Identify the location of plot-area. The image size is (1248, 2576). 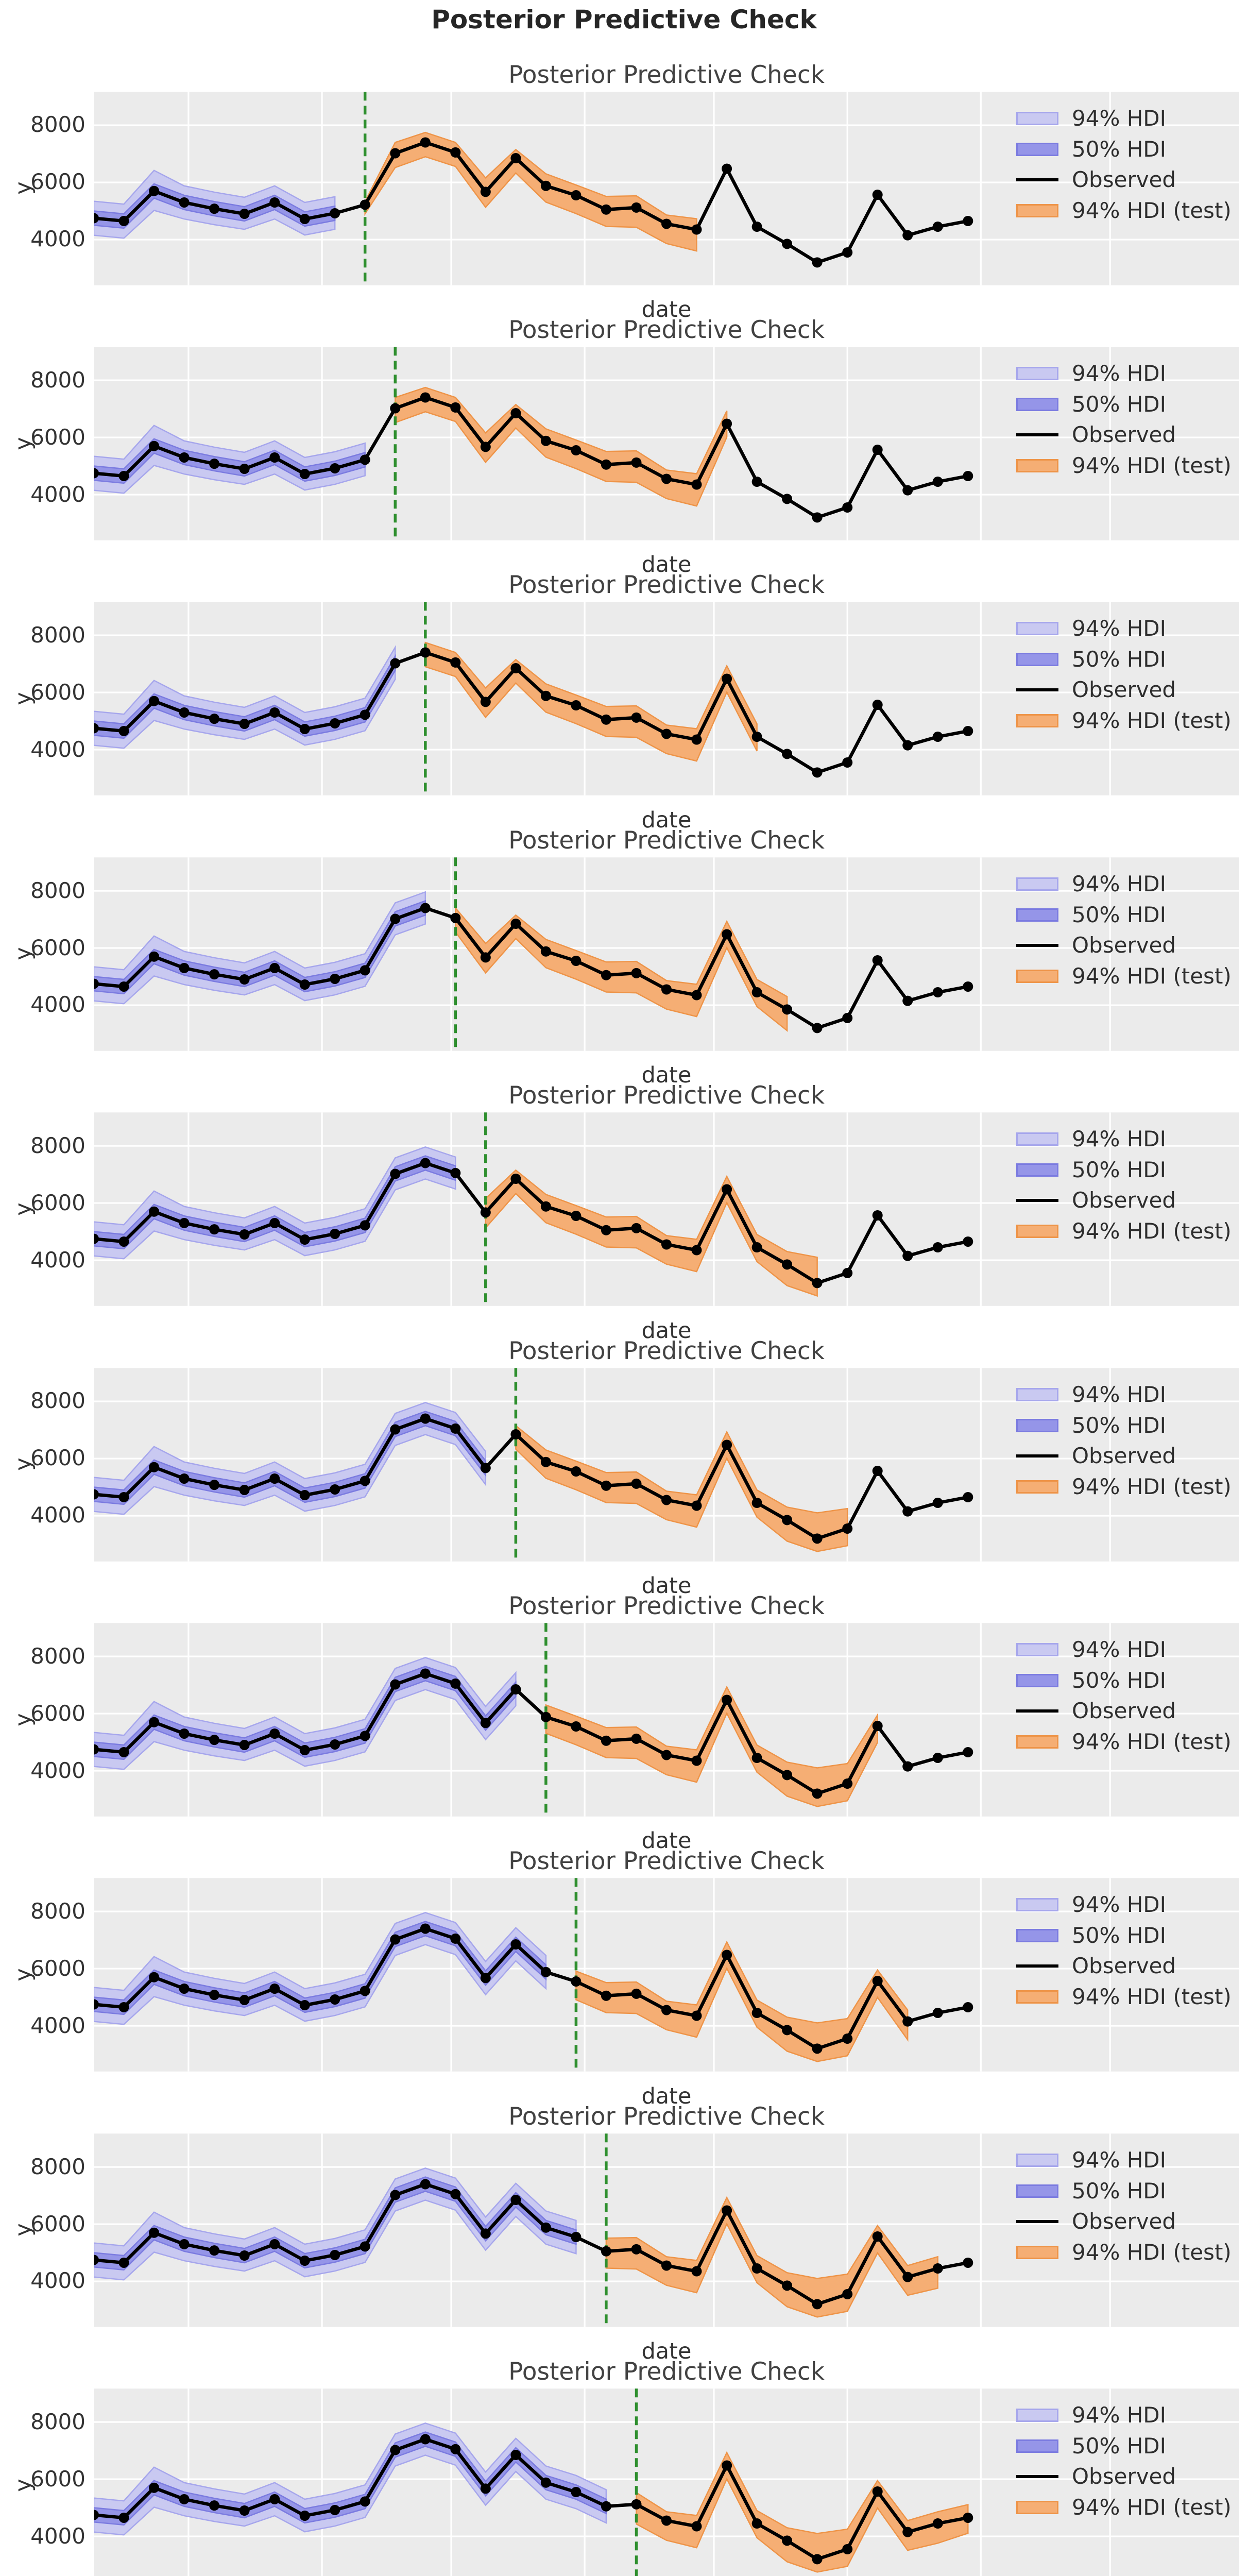
(666, 1464).